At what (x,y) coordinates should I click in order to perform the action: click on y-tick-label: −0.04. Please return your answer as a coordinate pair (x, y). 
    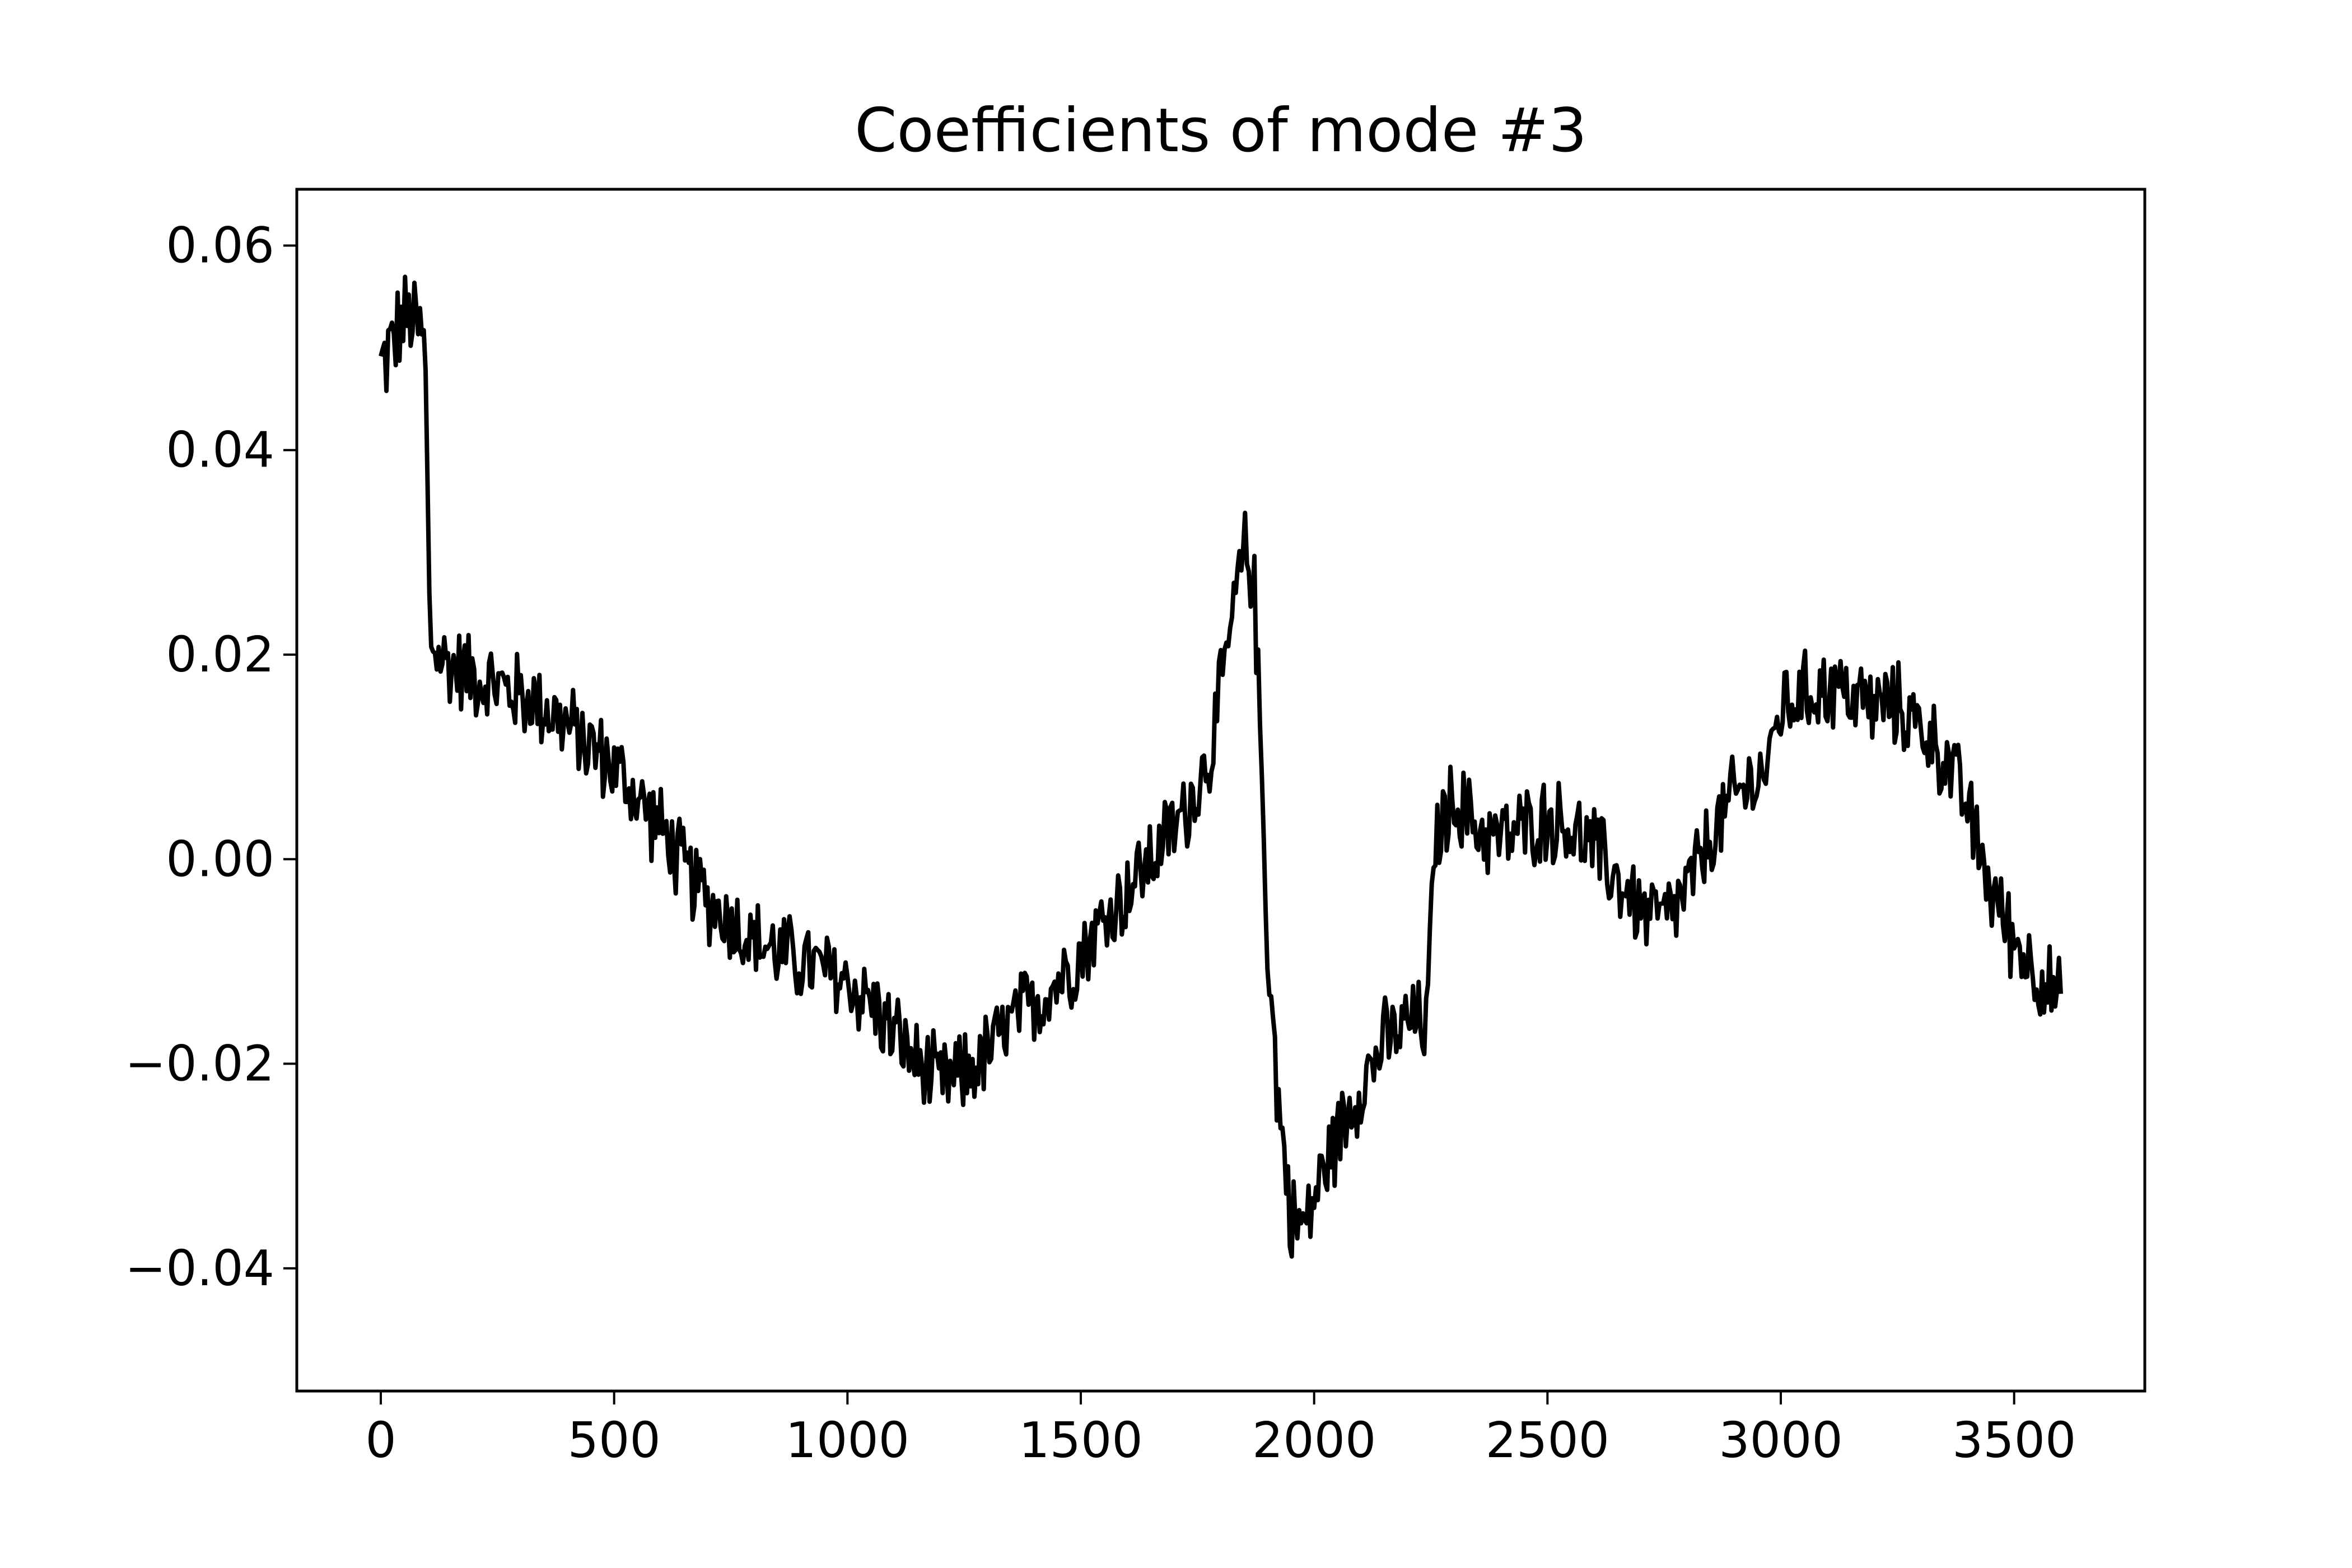
    Looking at the image, I should click on (200, 1269).